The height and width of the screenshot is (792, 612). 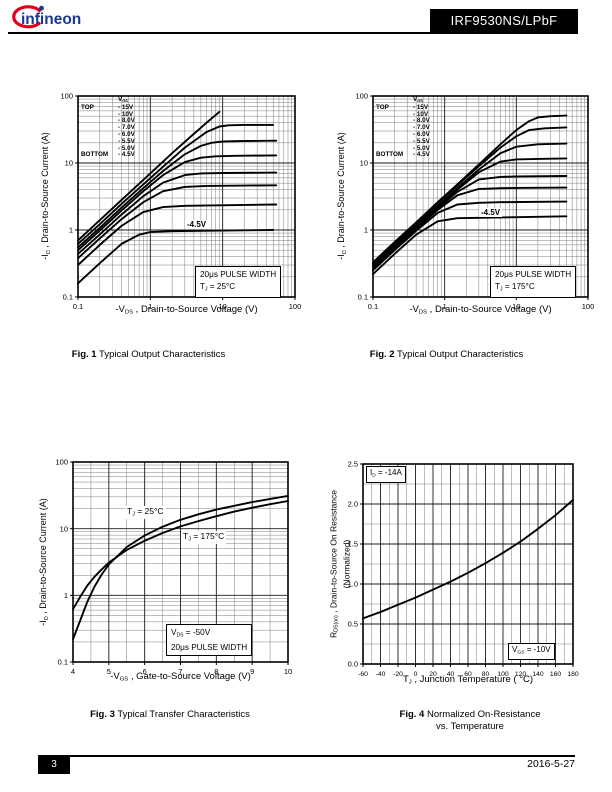 What do you see at coordinates (145, 513) in the screenshot?
I see `fig3-label-25c: TJ = 25°C` at bounding box center [145, 513].